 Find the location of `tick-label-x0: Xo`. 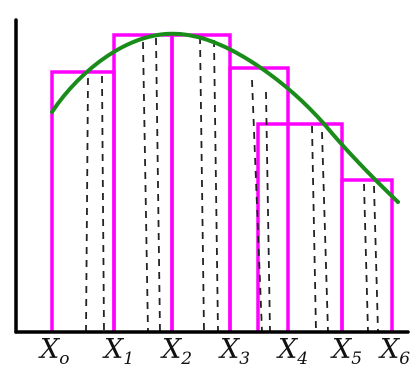

tick-label-x0: Xo is located at coordinates (53, 351).